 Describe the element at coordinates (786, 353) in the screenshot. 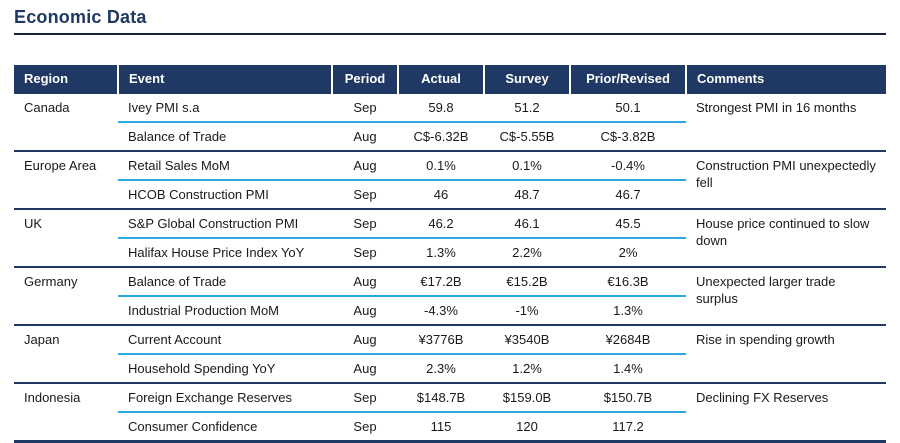

I see `comment-cell: Rise in spending growth` at that location.